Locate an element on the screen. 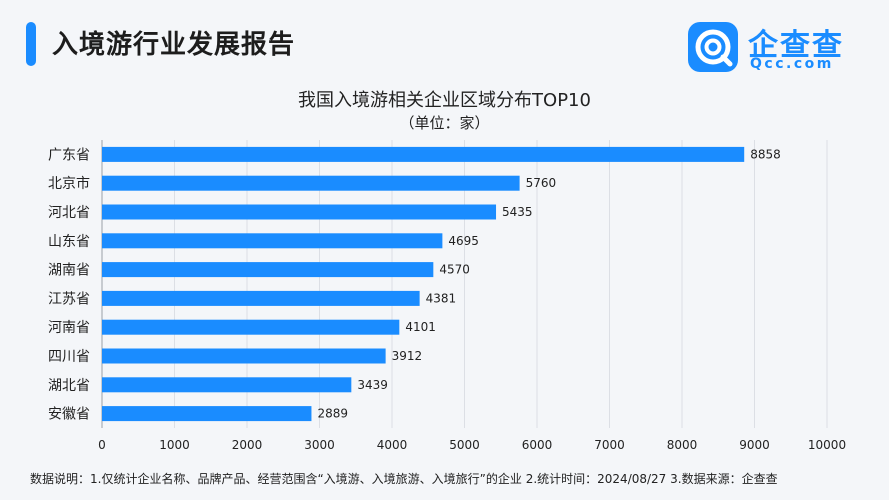  qcc-logo-icon is located at coordinates (713, 47).